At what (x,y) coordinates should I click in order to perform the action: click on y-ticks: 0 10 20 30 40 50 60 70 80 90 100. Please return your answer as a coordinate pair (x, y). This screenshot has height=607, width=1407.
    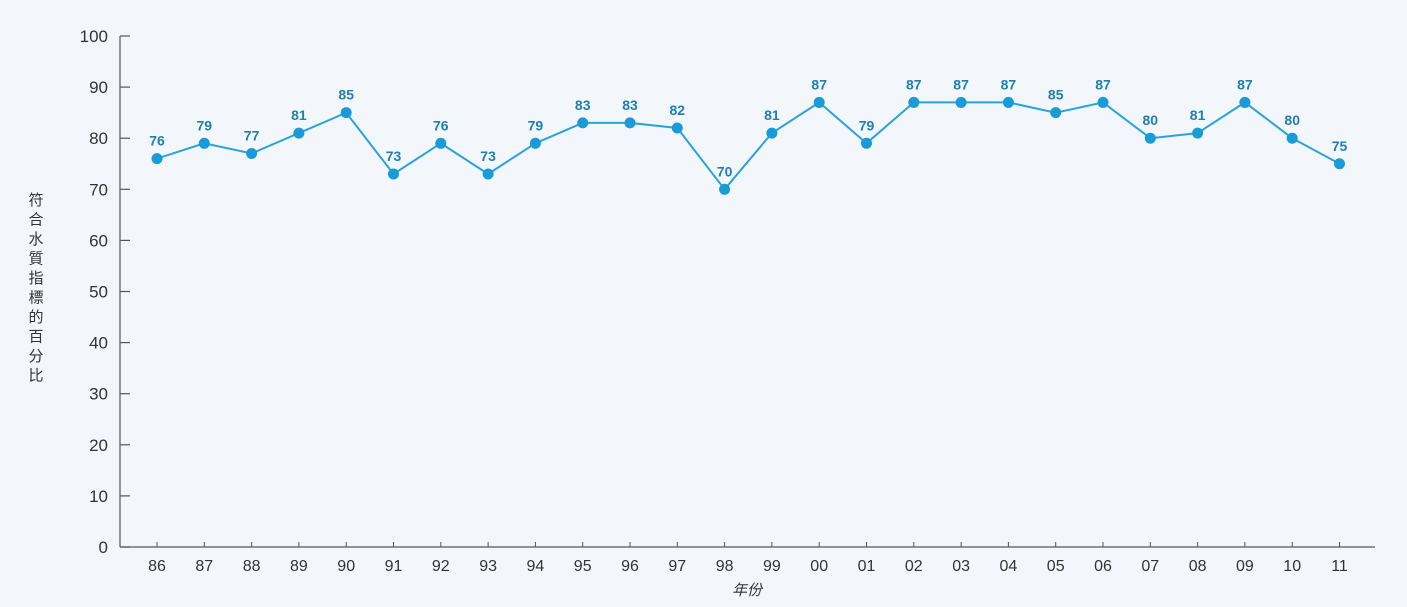
    Looking at the image, I should click on (105, 292).